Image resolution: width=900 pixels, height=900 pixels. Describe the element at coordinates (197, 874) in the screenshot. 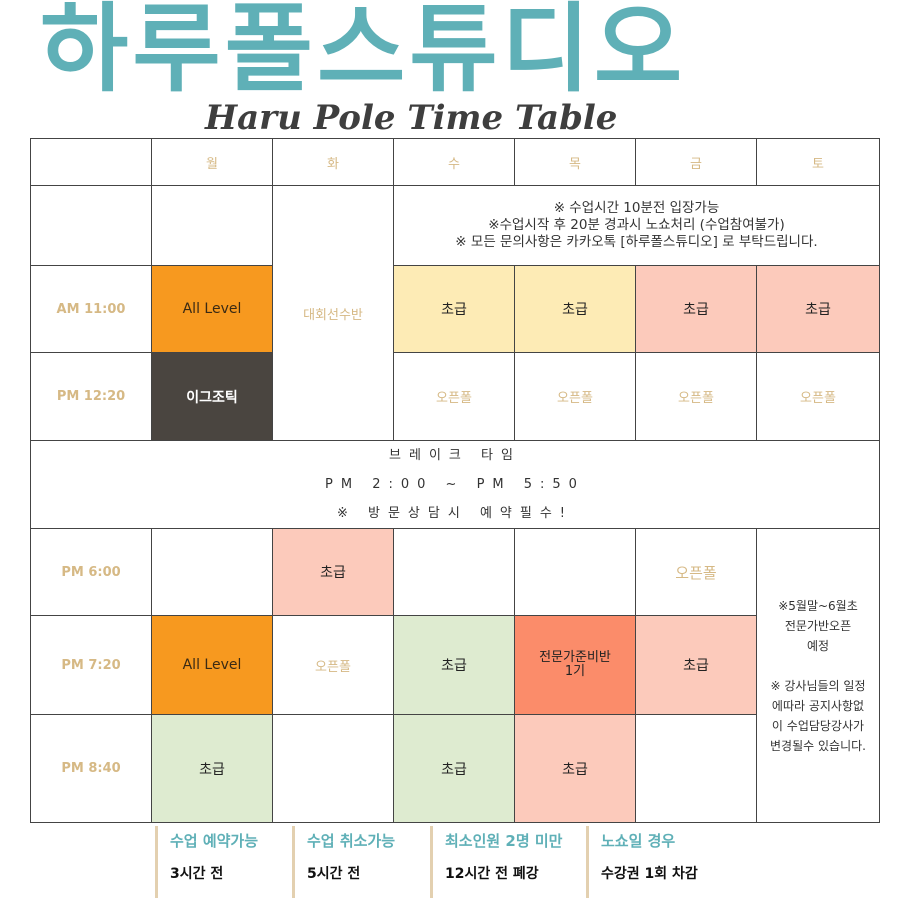

I see `policy-value: 3시간 전` at that location.